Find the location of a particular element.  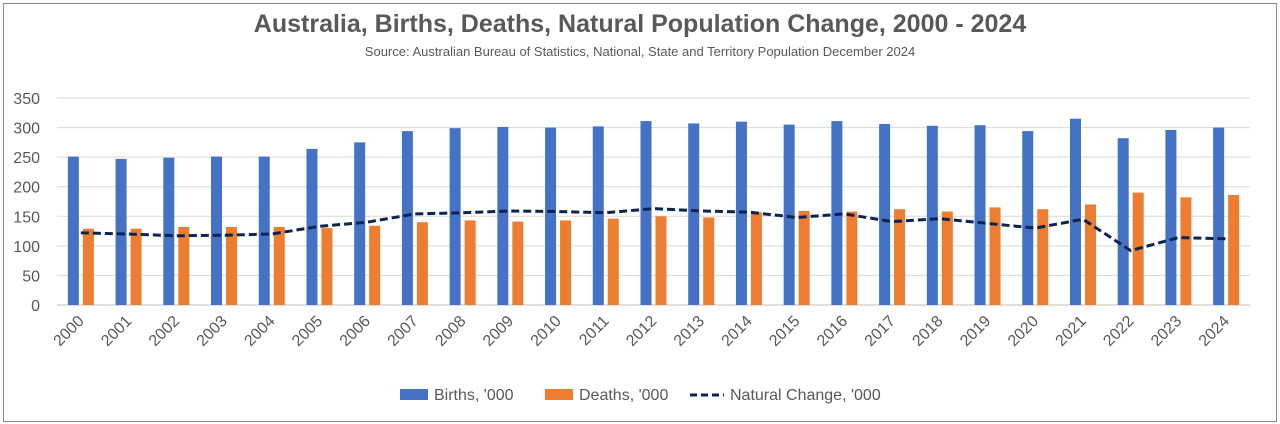

bar-deaths-2010 is located at coordinates (566, 262).